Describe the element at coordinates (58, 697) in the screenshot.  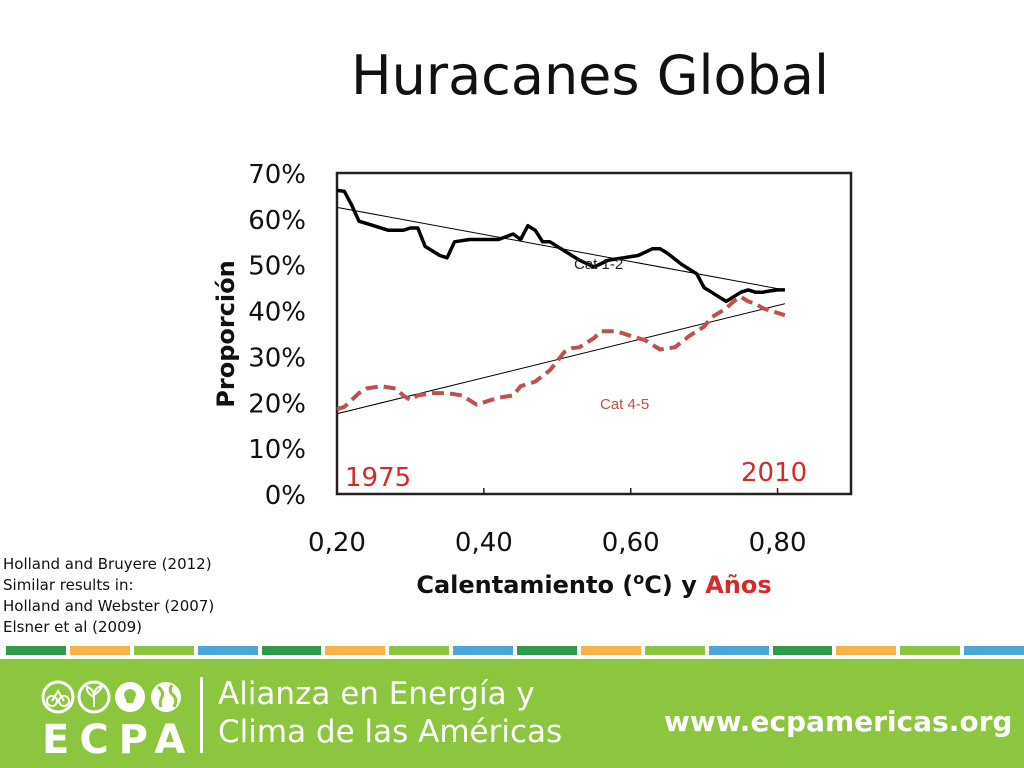
I see `bicycle-circle-icon` at that location.